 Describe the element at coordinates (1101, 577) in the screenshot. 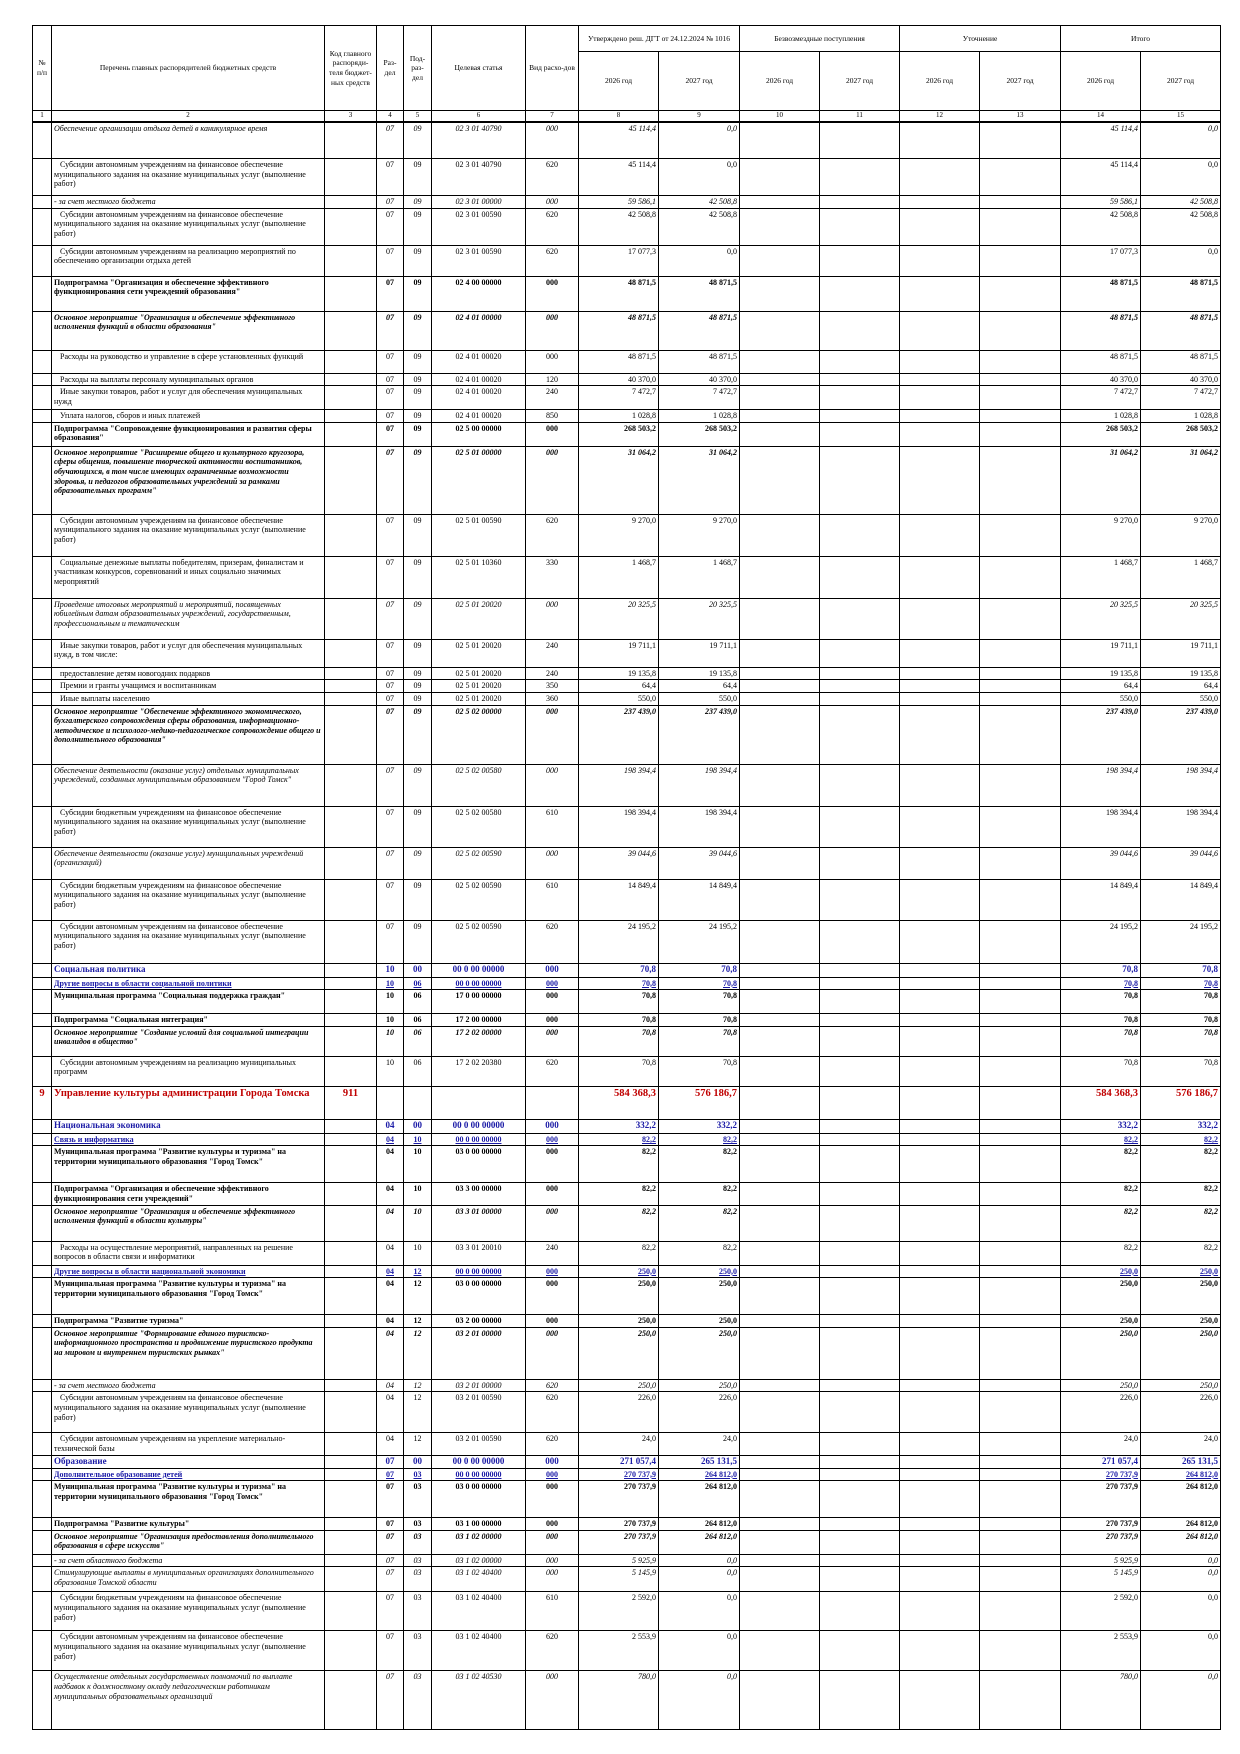

I see `total-2026: 1 468,7` at that location.